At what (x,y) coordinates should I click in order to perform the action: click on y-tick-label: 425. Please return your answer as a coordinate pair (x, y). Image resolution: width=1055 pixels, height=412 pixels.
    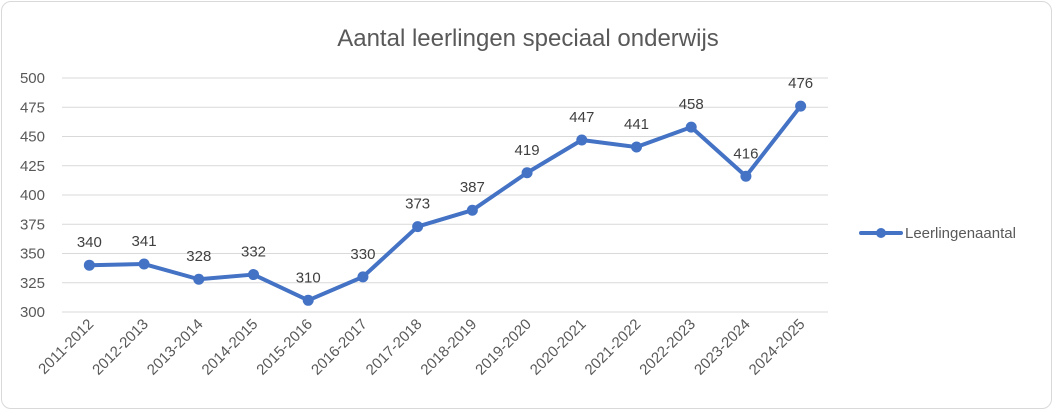
    Looking at the image, I should click on (32, 166).